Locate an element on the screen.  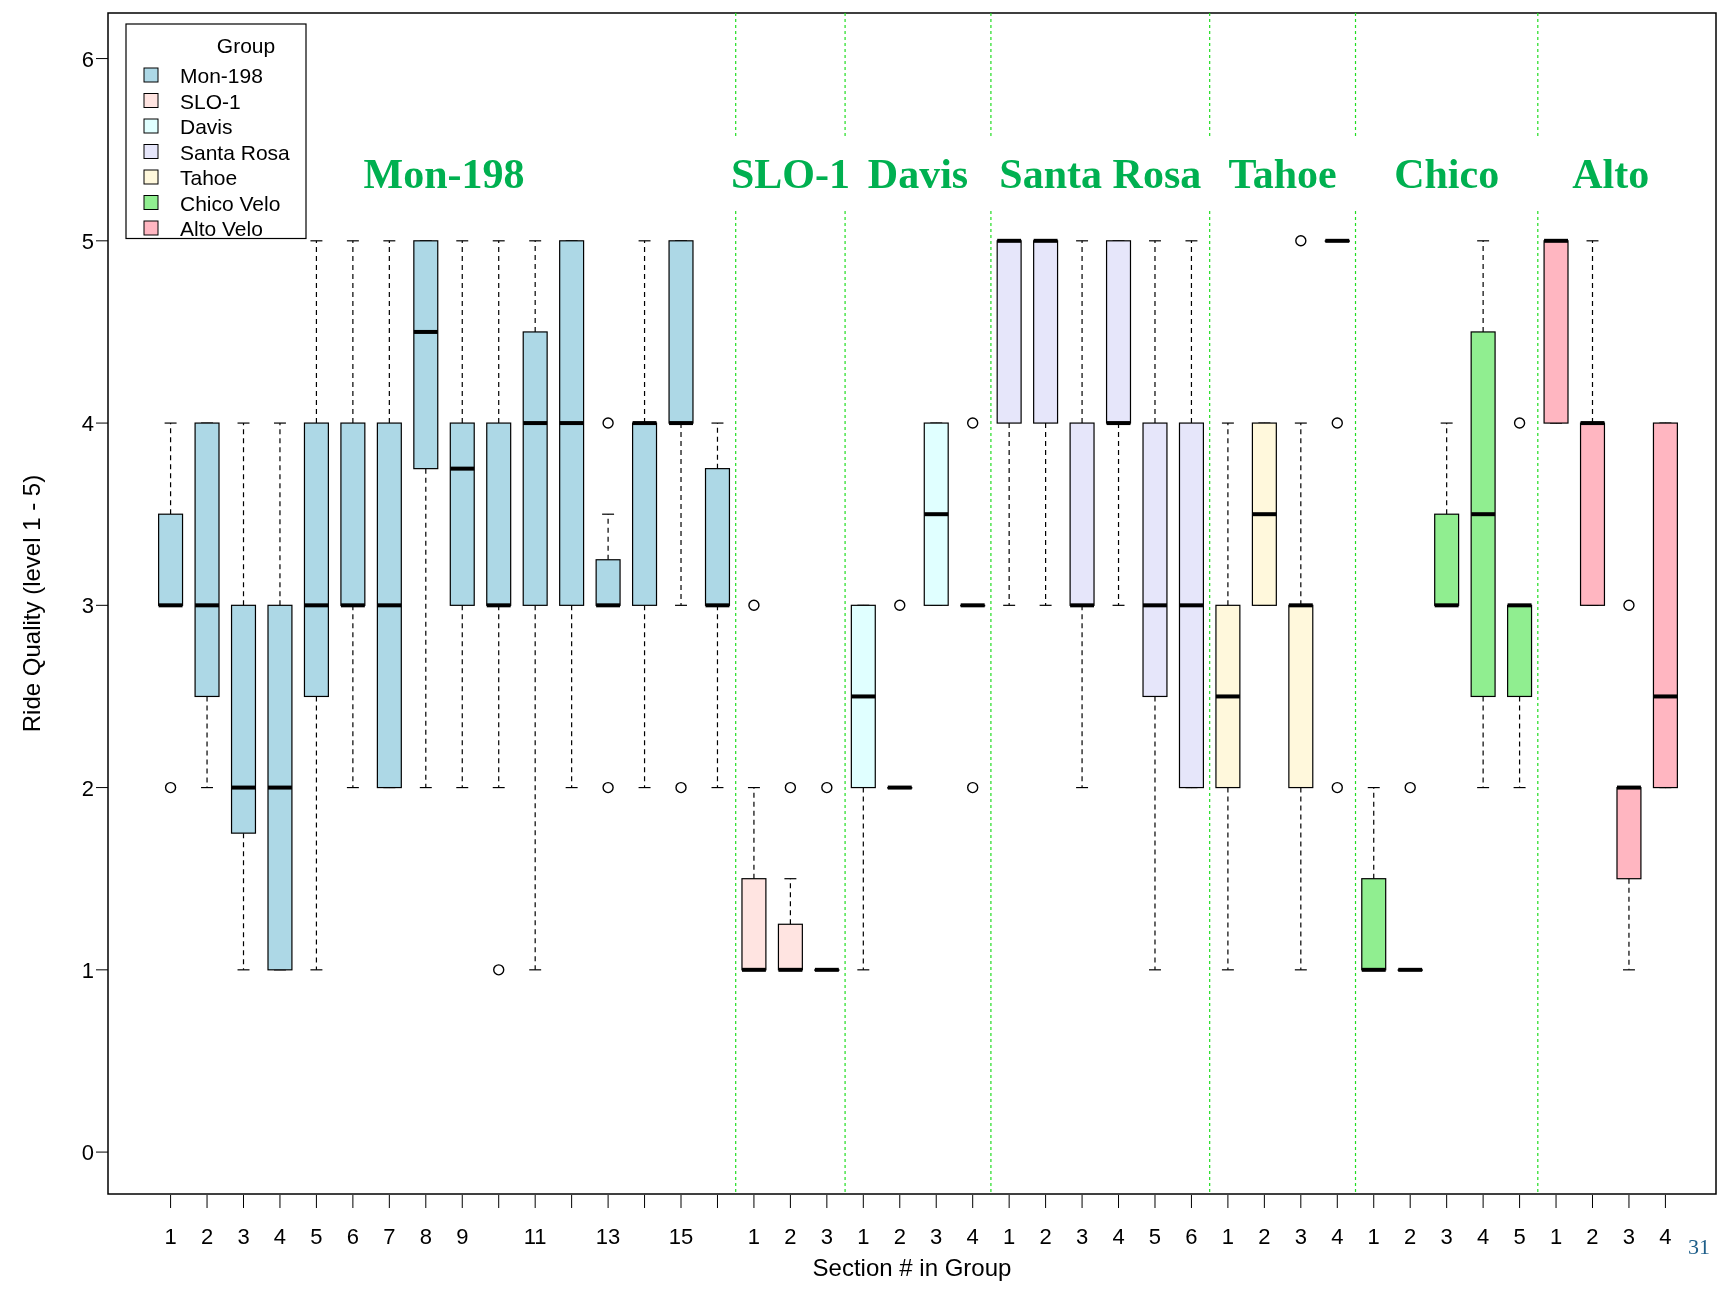
y-tick-label: 4 is located at coordinates (87, 424).